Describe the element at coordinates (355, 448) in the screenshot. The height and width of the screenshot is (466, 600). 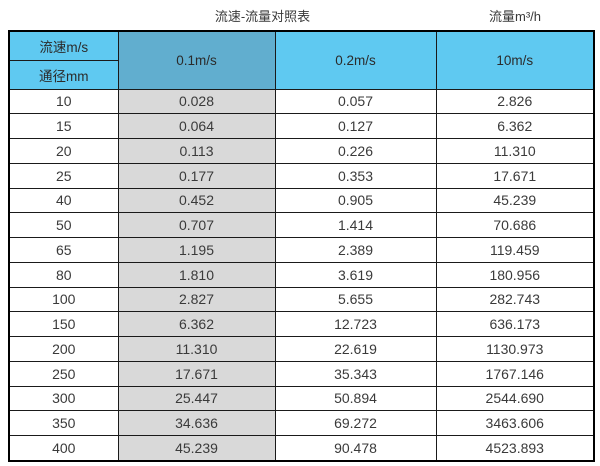
I see `flow-value-cell: 90.478` at that location.